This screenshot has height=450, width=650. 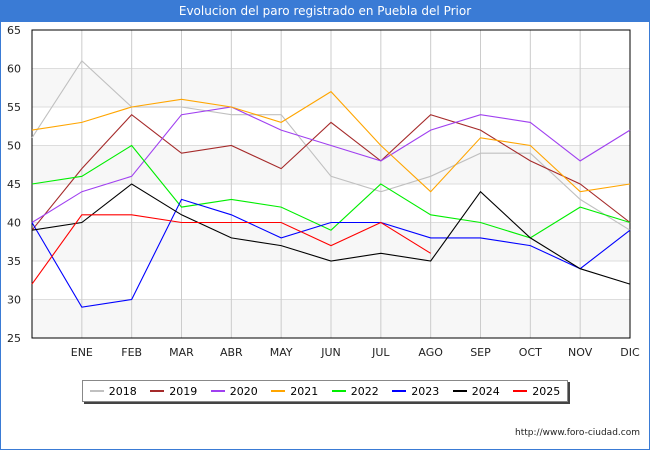 I want to click on legend-label: 2021, so click(x=304, y=391).